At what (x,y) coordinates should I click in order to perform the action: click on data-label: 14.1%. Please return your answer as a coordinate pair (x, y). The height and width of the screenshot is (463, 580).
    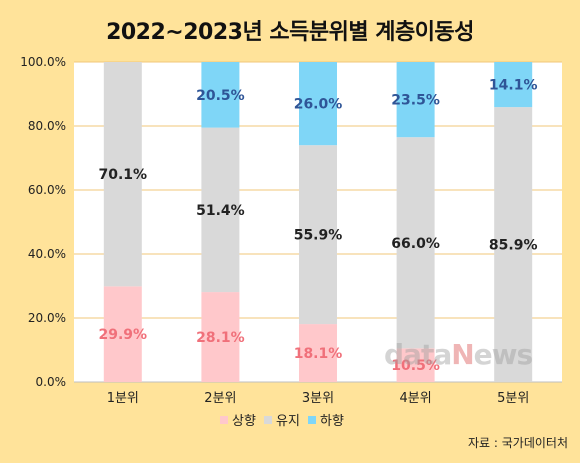
    Looking at the image, I should click on (513, 86).